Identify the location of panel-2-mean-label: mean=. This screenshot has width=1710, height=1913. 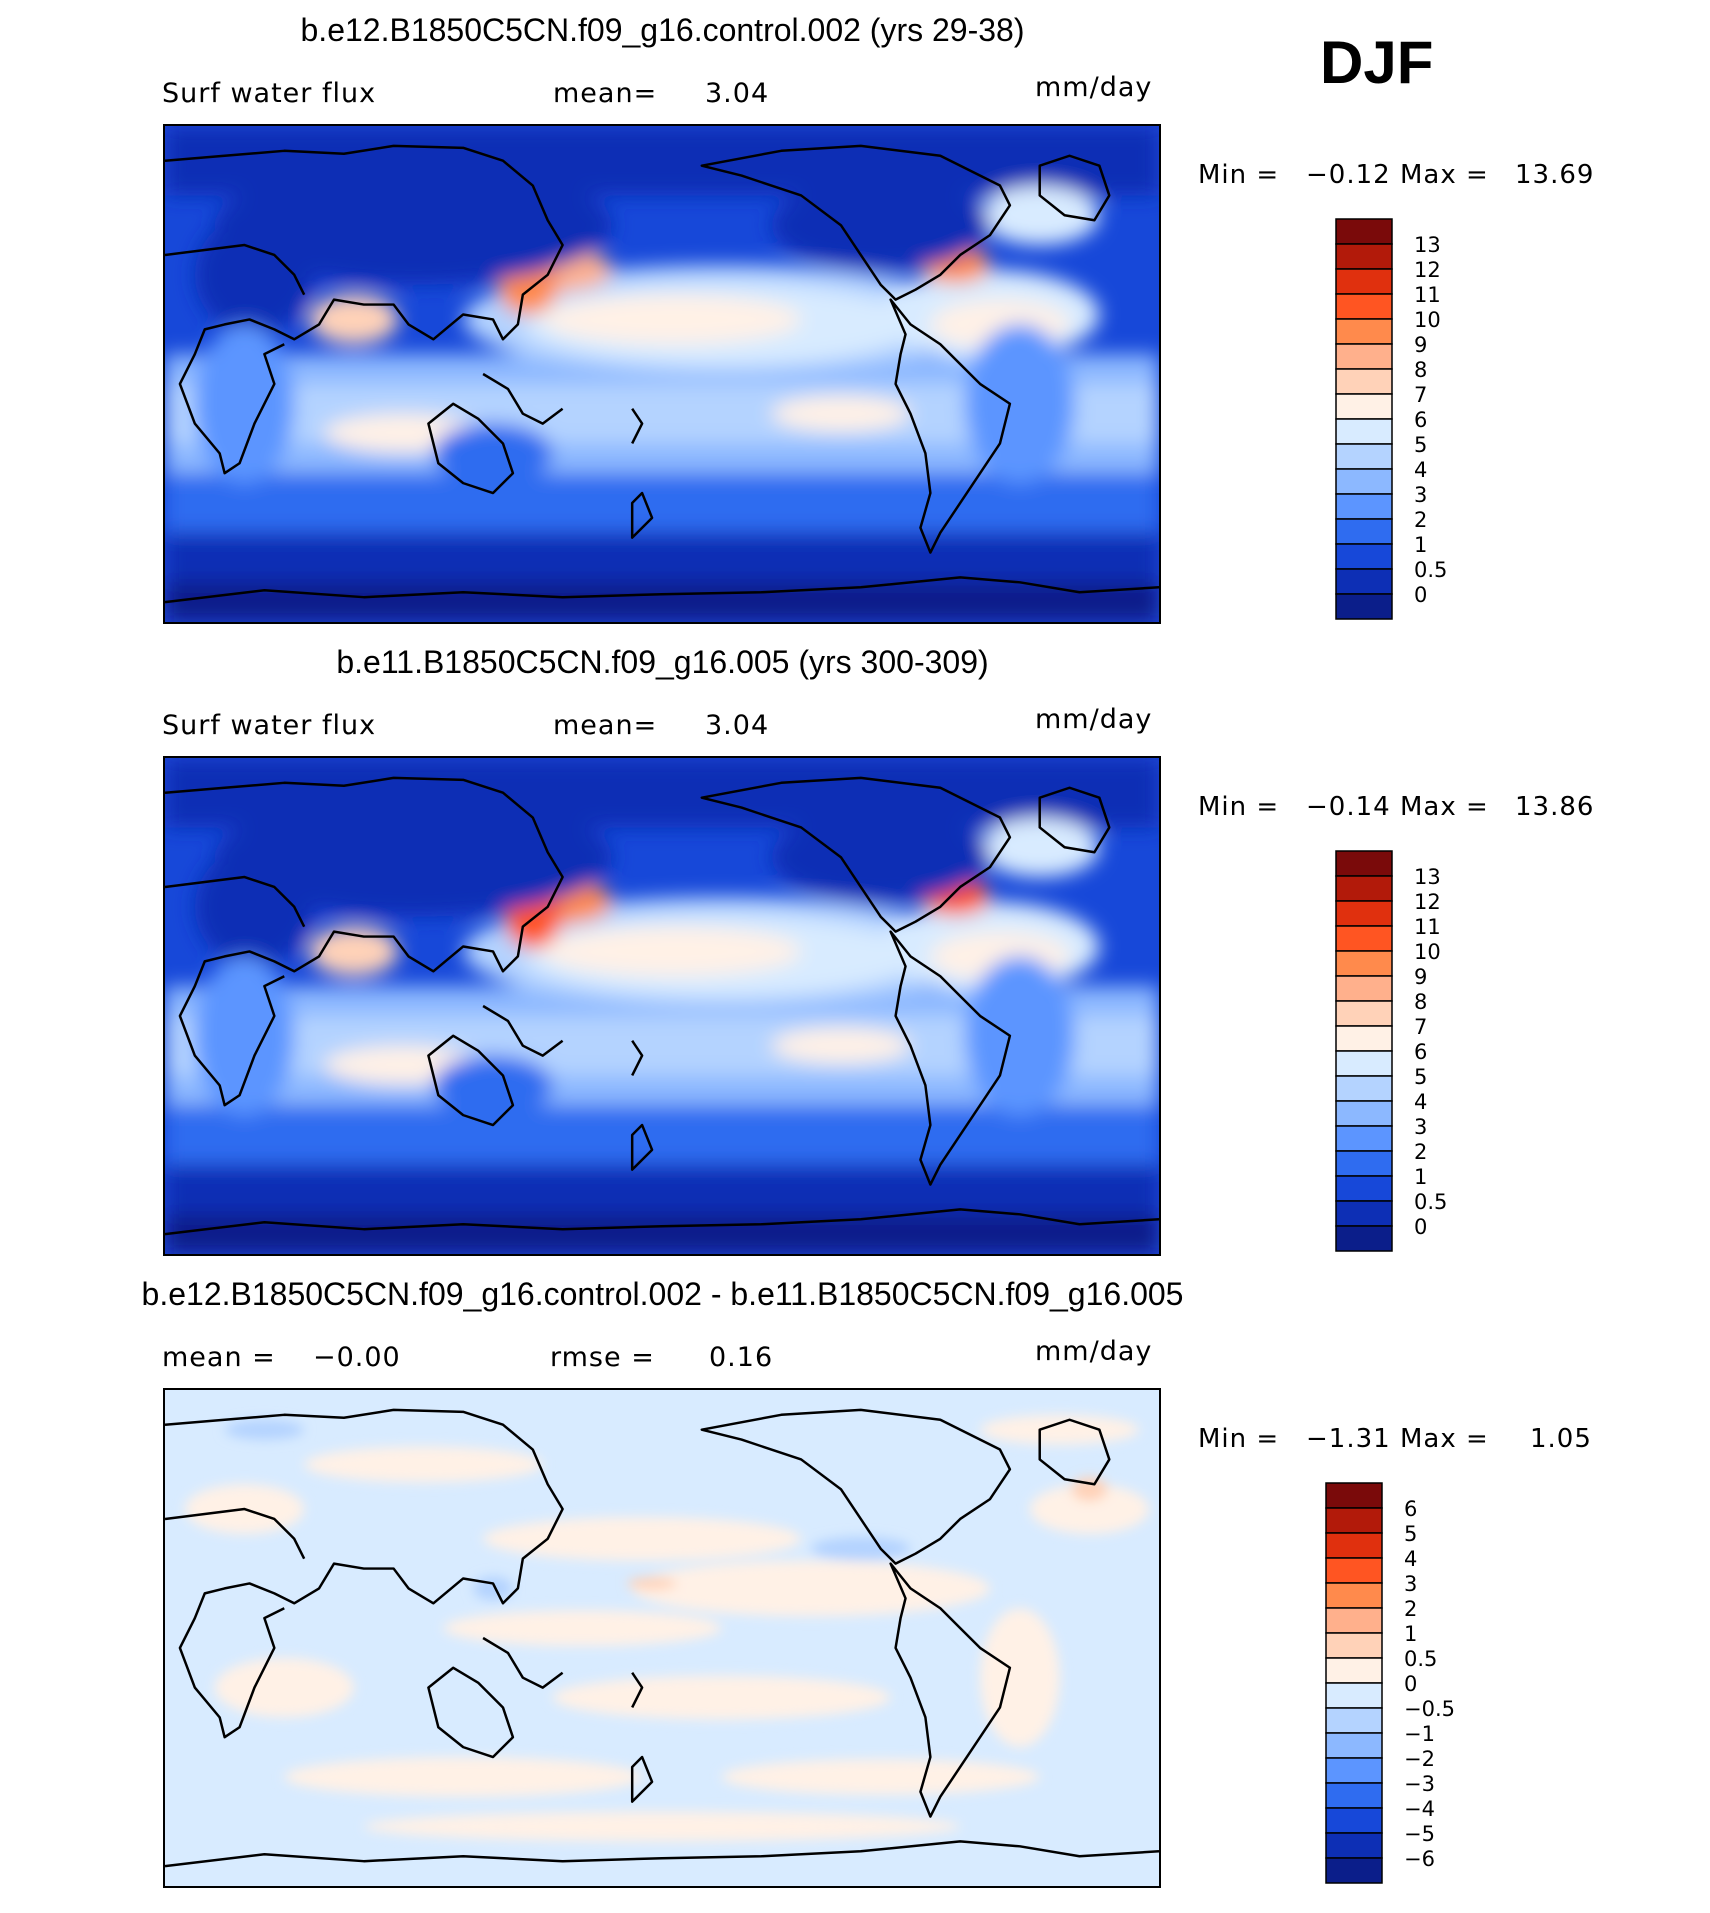
(605, 725).